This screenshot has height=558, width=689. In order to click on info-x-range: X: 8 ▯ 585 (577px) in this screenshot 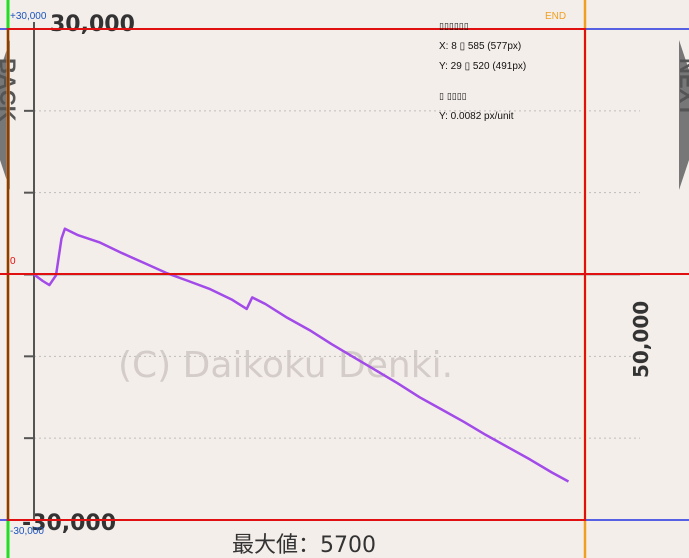, I will do `click(480, 46)`.